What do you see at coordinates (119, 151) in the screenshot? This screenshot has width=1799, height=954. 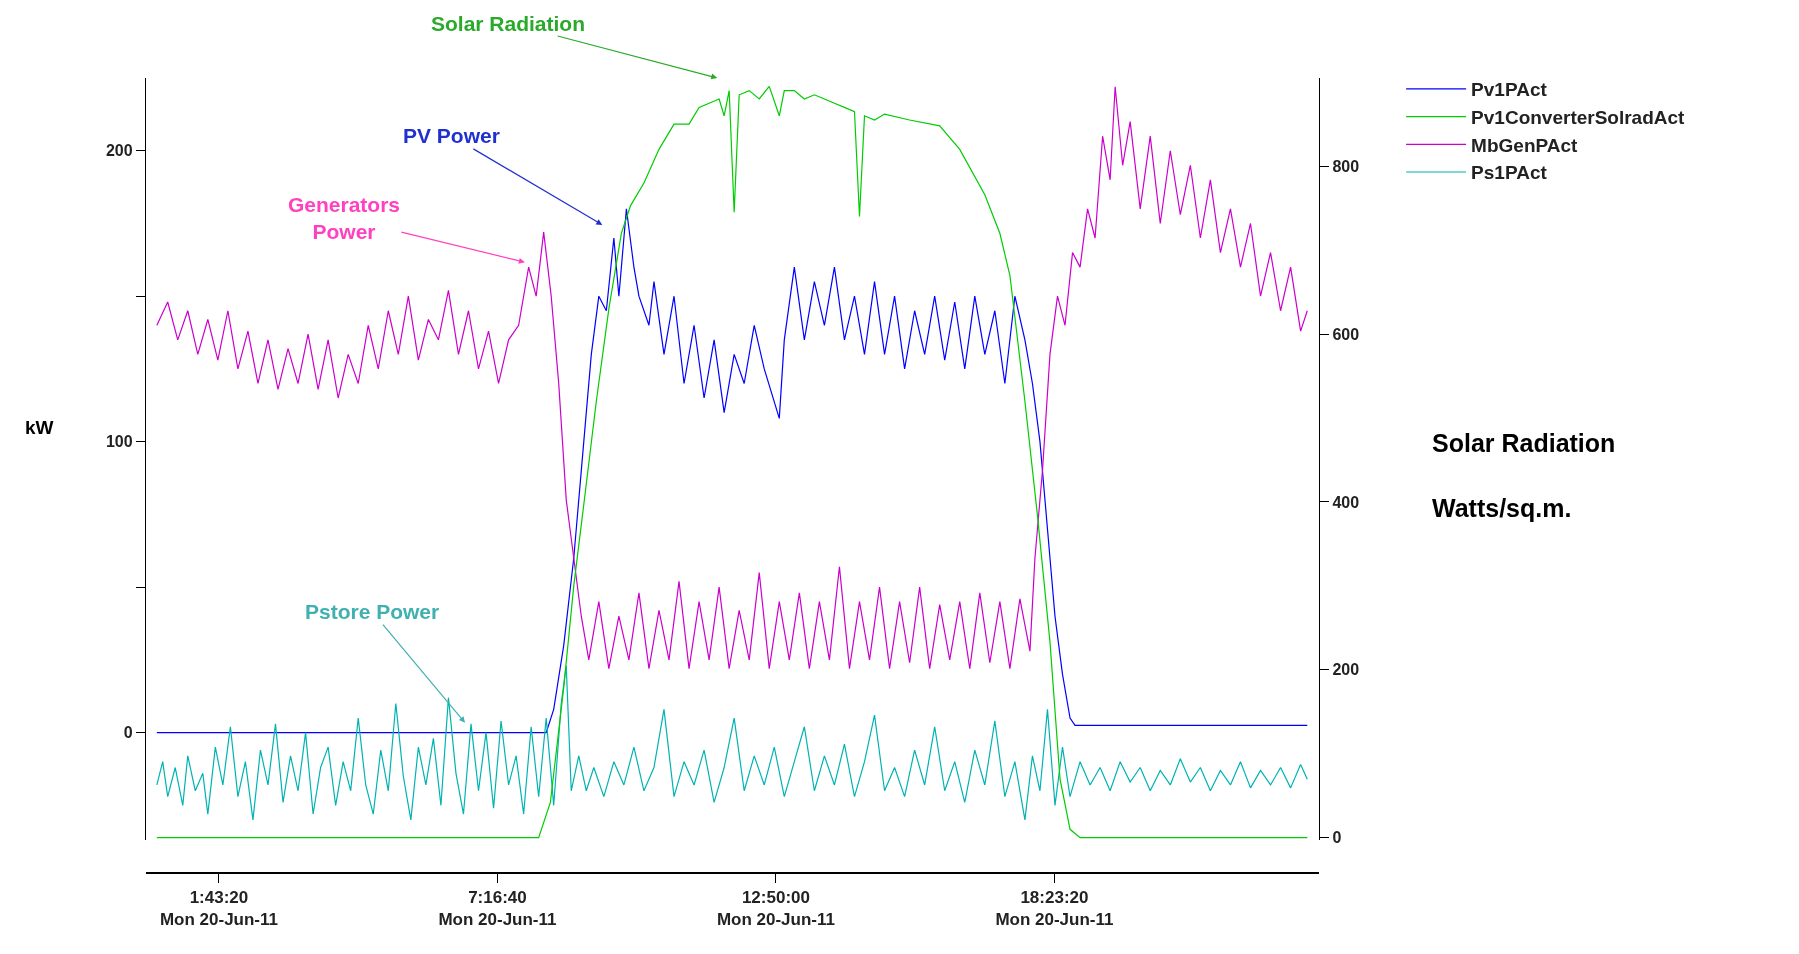 I see `y-tick-label: 200` at bounding box center [119, 151].